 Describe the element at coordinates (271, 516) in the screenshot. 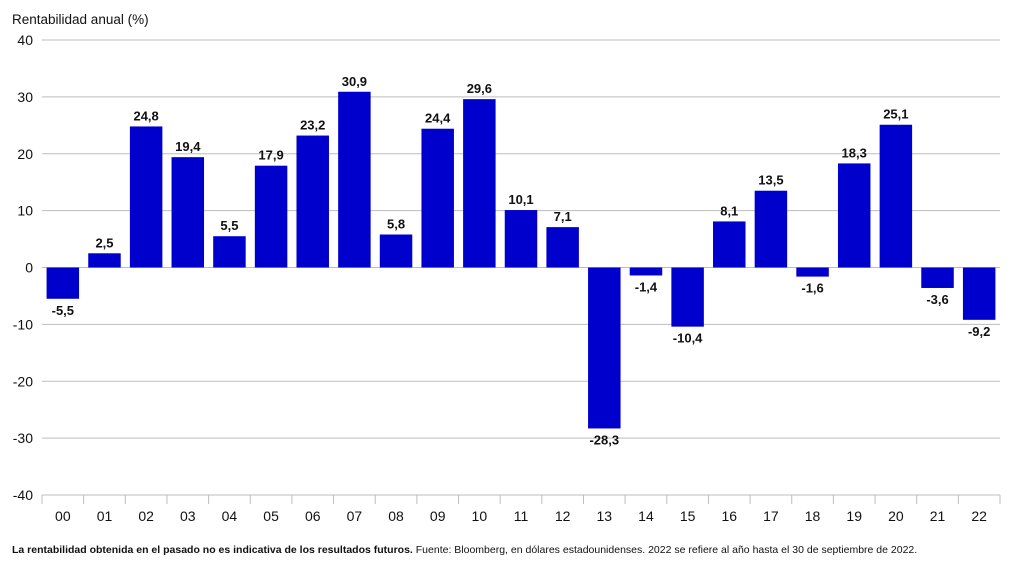

I see `x-tick-label: 05` at that location.